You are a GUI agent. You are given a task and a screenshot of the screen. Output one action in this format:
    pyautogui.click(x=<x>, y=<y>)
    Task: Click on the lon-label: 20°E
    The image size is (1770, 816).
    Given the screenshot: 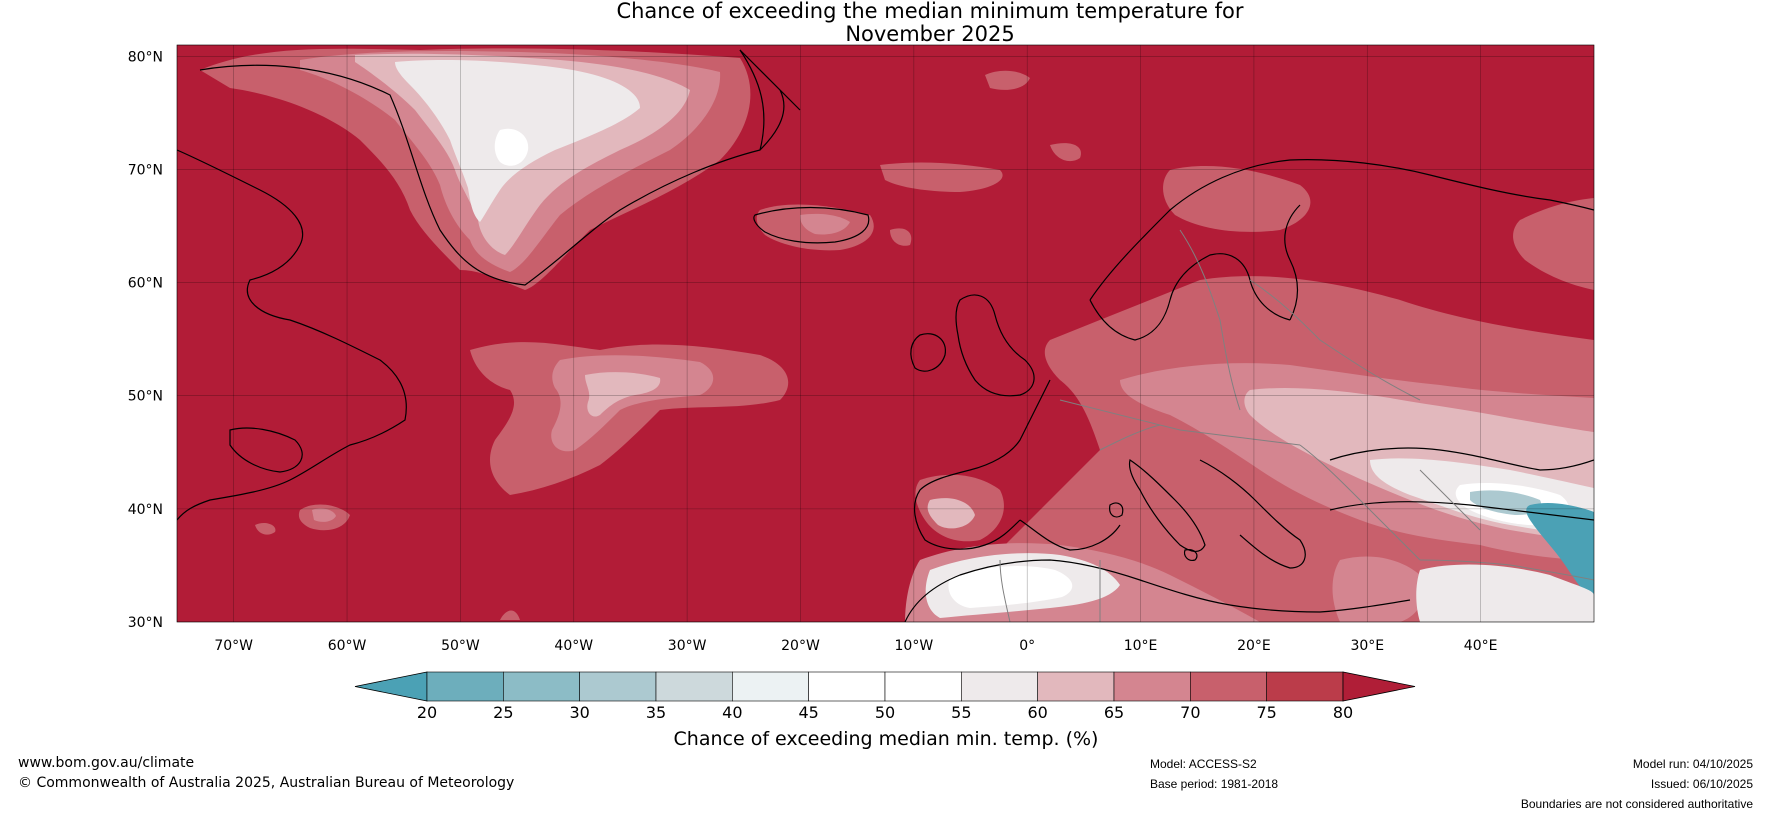 What is the action you would take?
    pyautogui.click(x=1254, y=646)
    